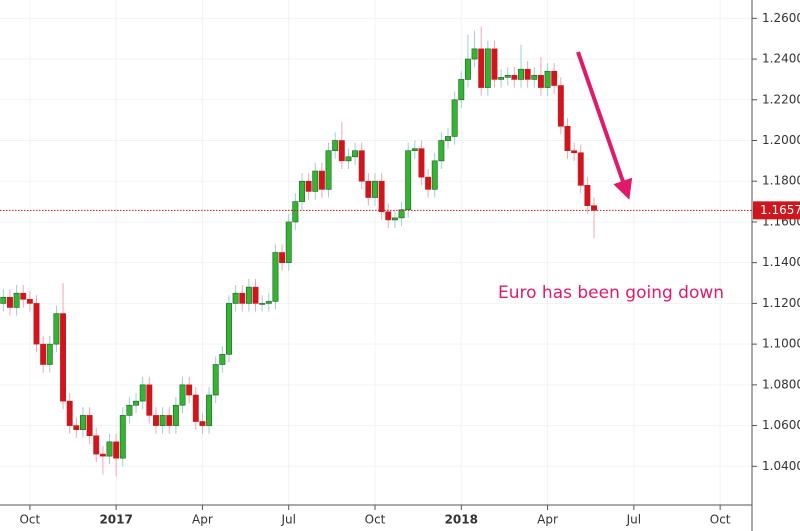  What do you see at coordinates (202, 520) in the screenshot?
I see `x-tick-label: Apr` at bounding box center [202, 520].